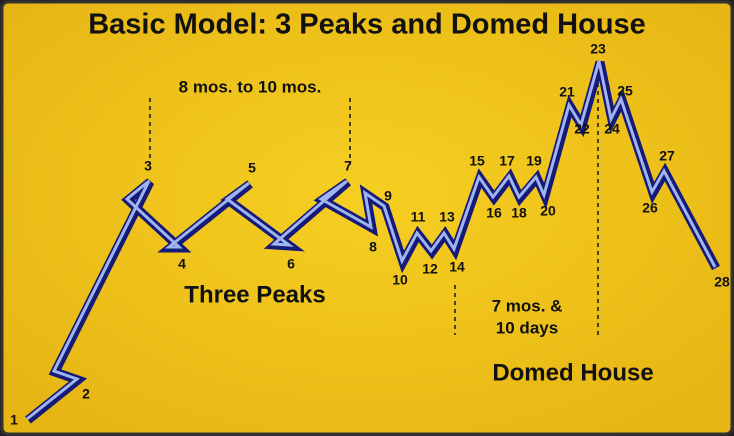 The width and height of the screenshot is (734, 436). I want to click on node-label: 11, so click(418, 217).